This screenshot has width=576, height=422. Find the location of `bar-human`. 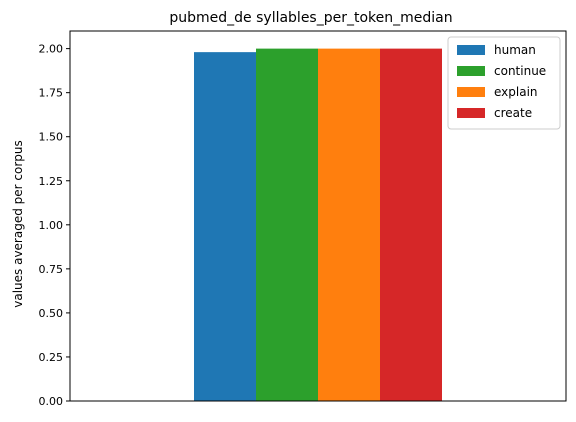

bar-human is located at coordinates (225, 227).